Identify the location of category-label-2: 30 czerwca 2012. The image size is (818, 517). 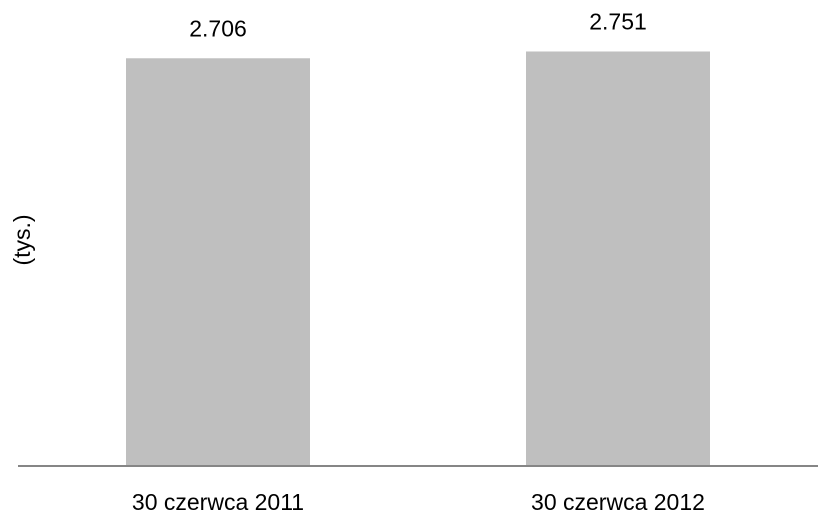
(618, 502).